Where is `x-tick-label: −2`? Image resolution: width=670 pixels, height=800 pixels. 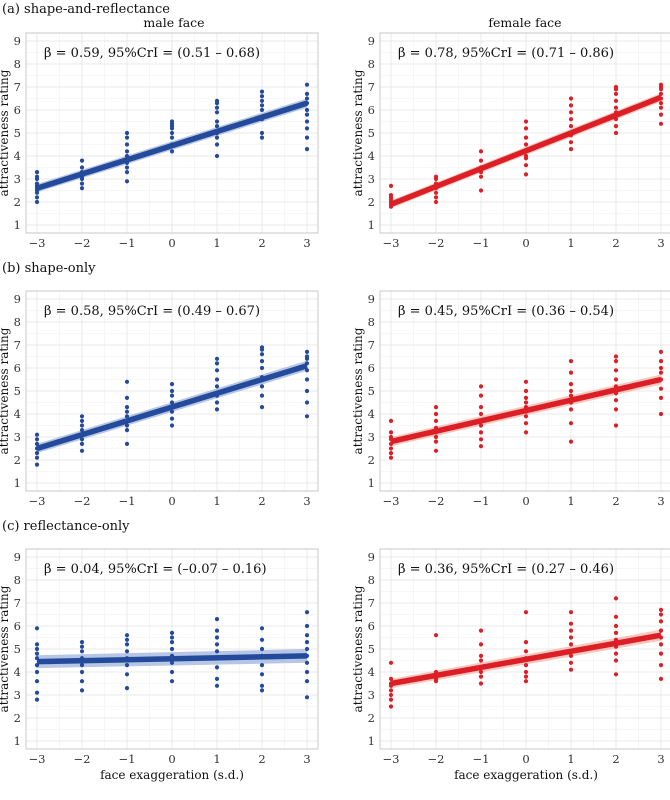
x-tick-label: −2 is located at coordinates (436, 243).